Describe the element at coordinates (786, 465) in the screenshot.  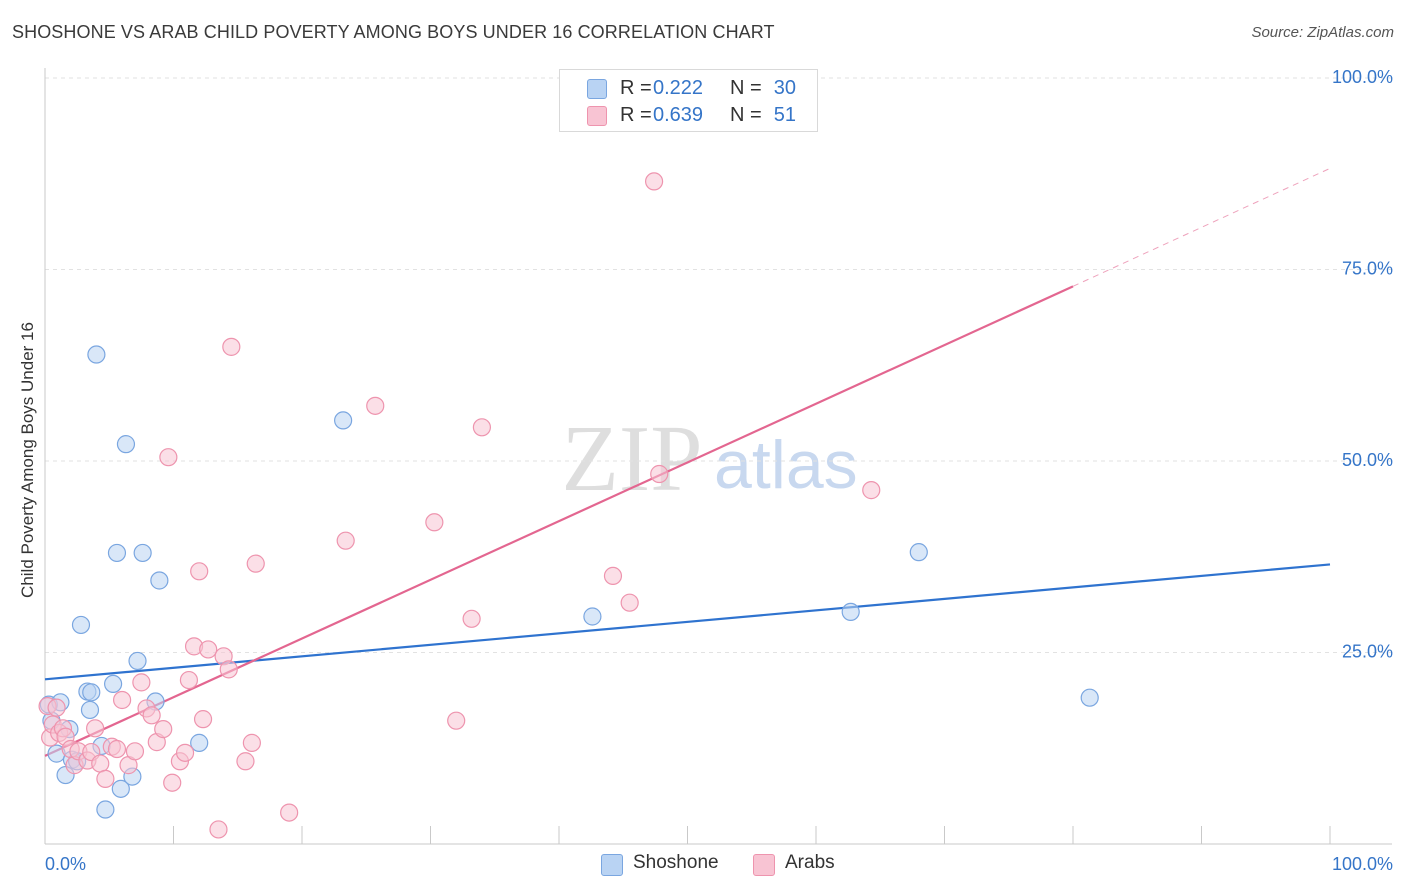
I see `watermark-atlas: atlas` at that location.